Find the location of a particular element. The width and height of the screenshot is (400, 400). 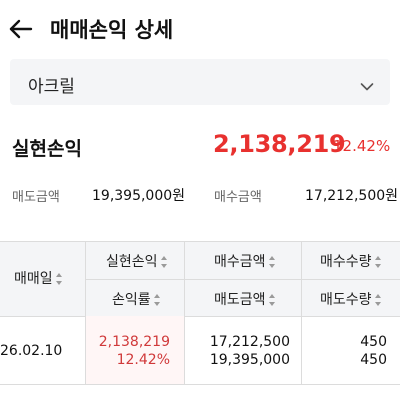

th-buy-amount: 매수금액 is located at coordinates (245, 261).